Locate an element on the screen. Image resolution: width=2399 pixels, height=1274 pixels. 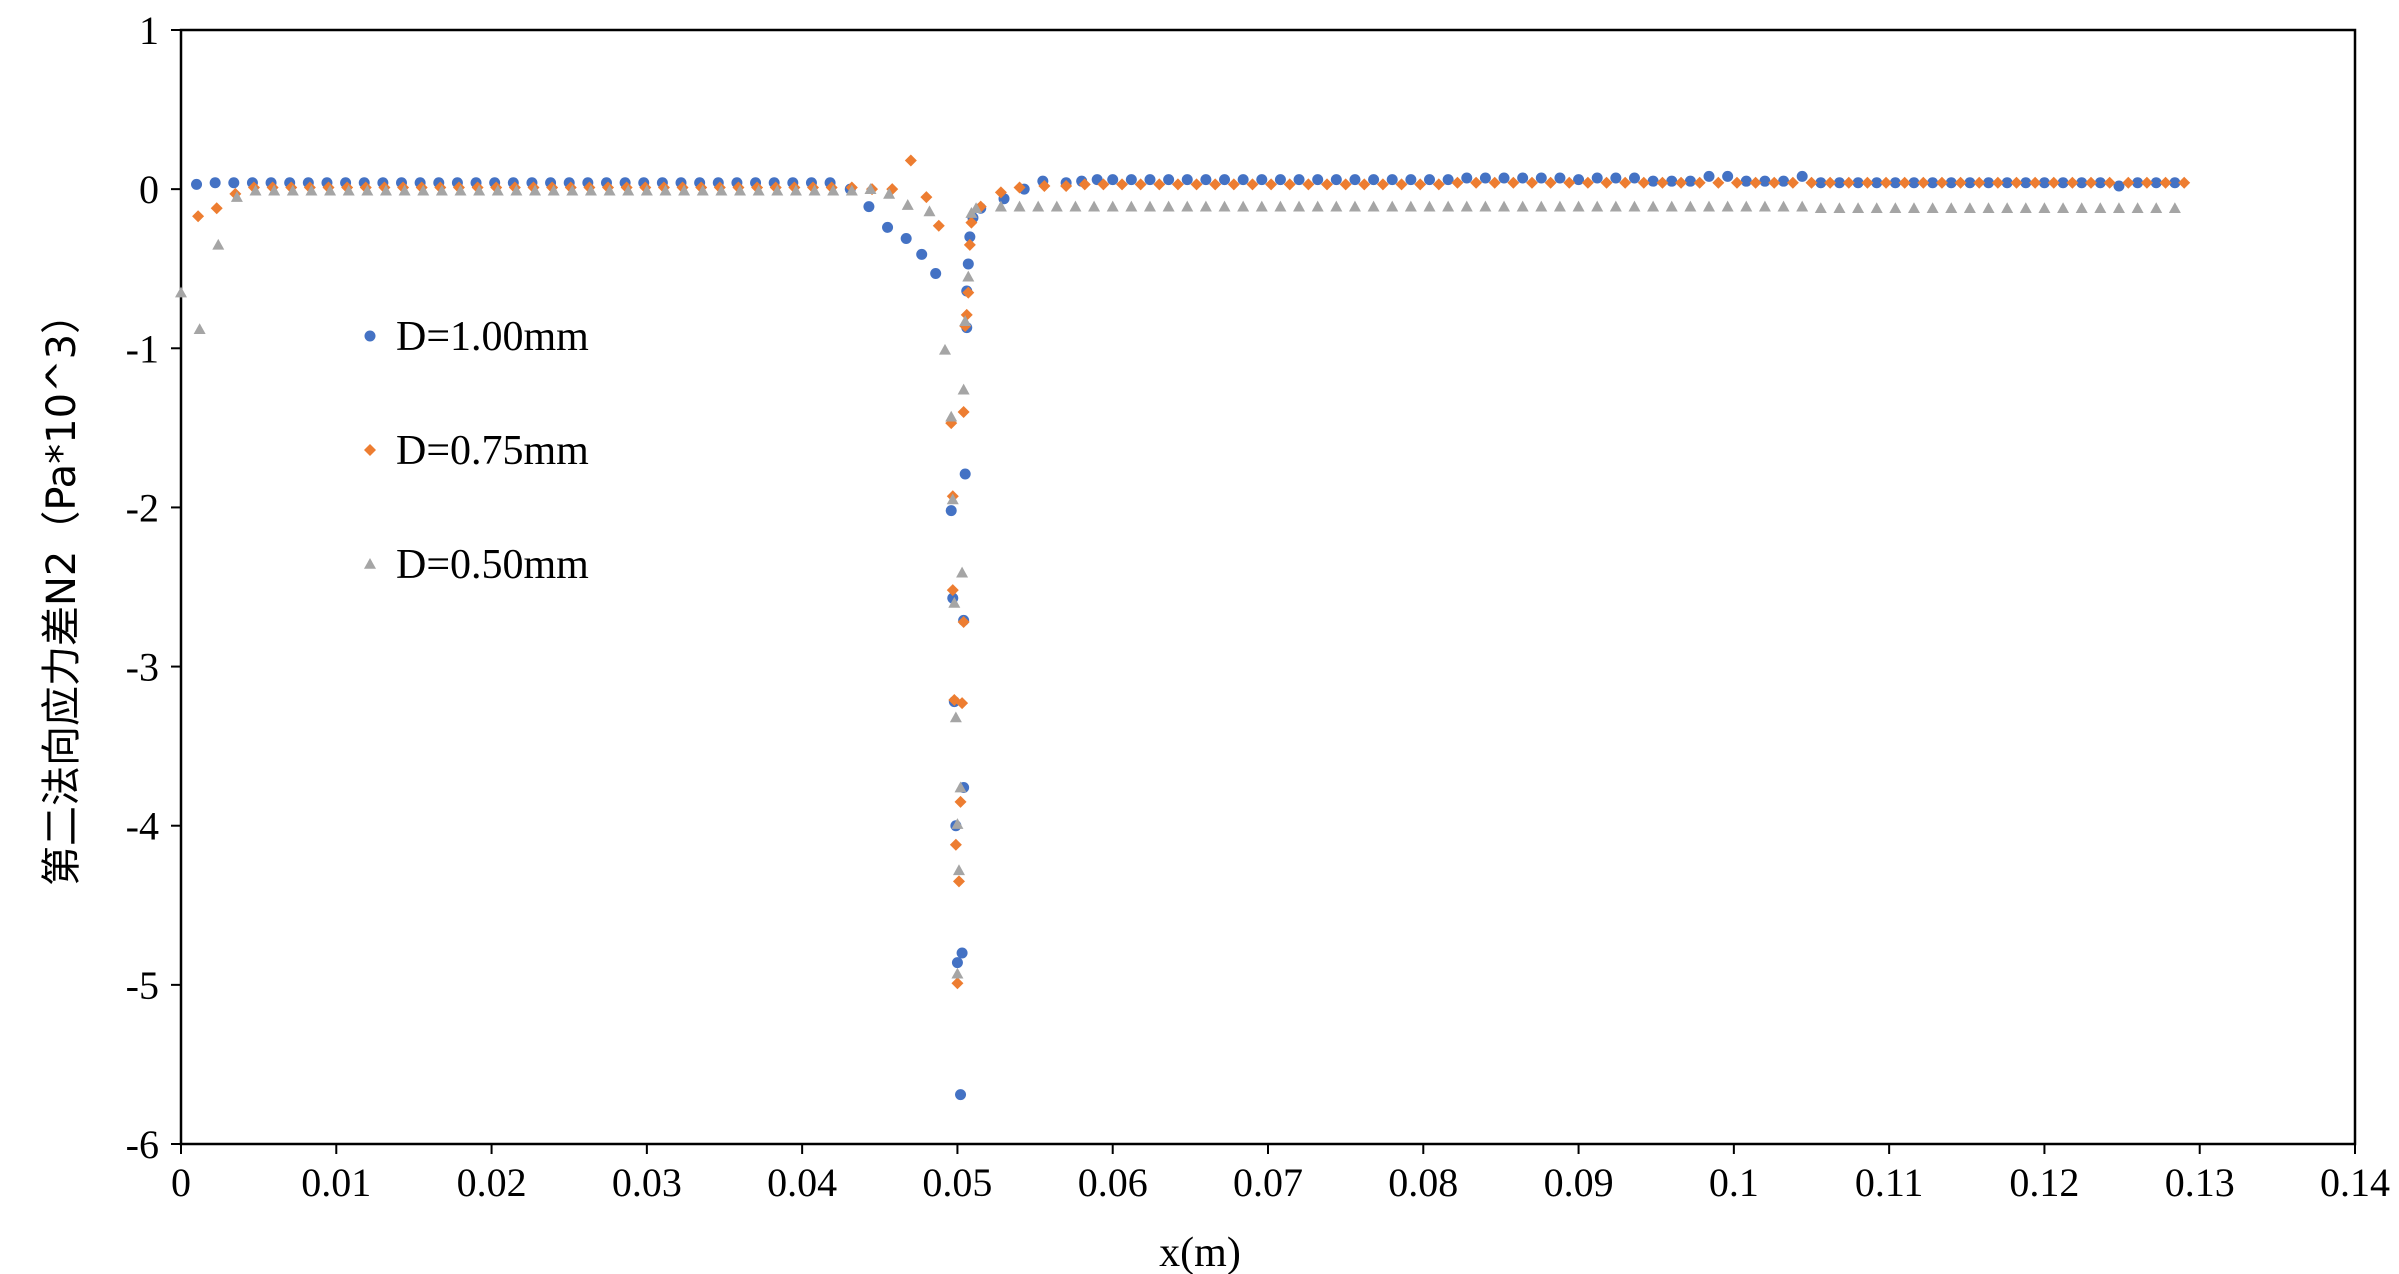
y-tick-label: -2 is located at coordinates (142, 507).